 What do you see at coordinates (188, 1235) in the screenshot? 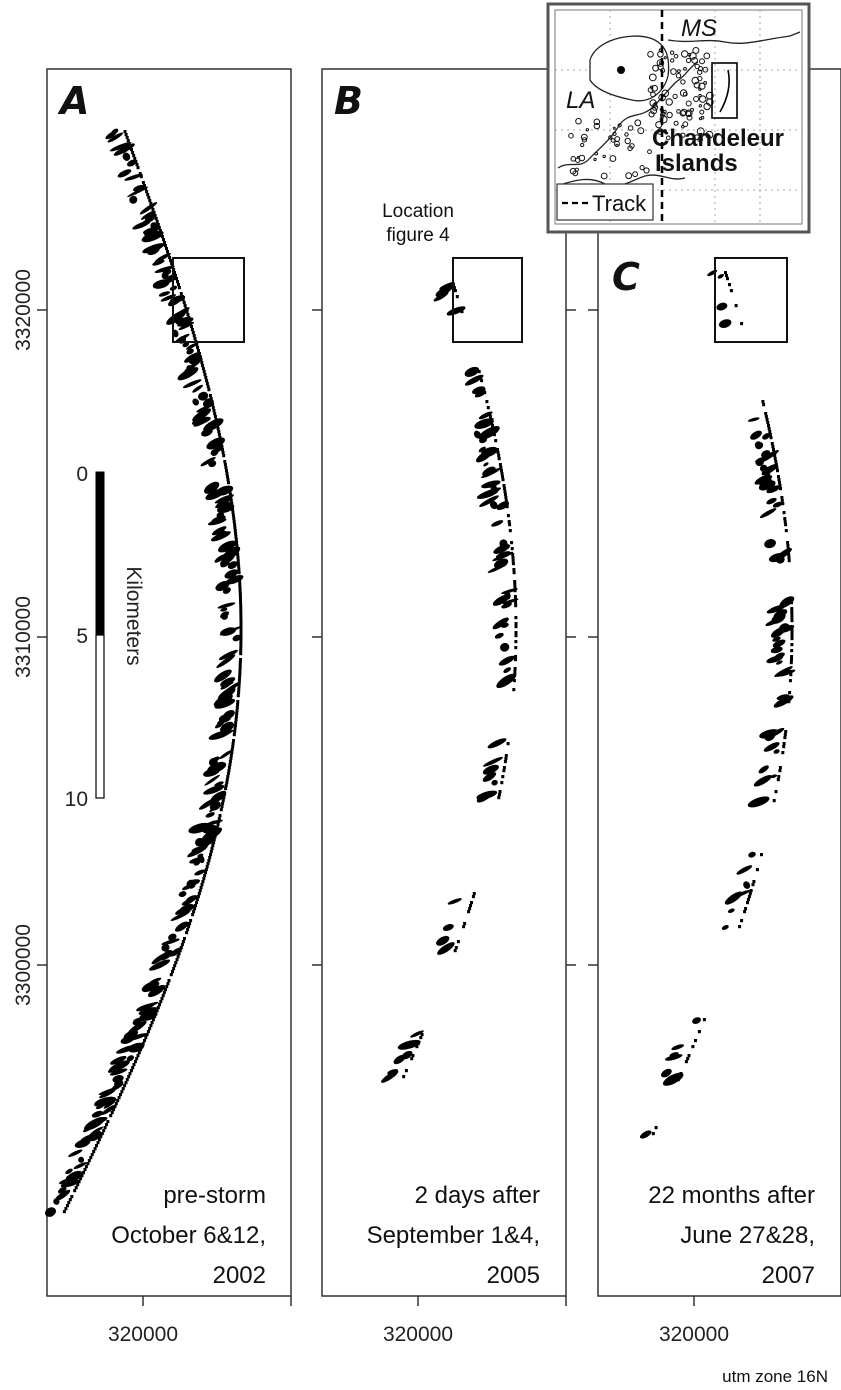
I see `caption-a-line2: October 6&12,` at bounding box center [188, 1235].